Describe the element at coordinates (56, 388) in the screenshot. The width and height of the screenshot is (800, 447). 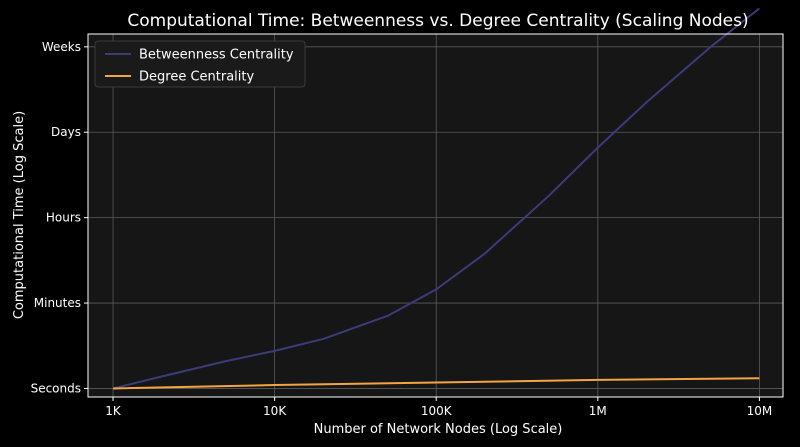
I see `y-tick-label: Seconds` at that location.